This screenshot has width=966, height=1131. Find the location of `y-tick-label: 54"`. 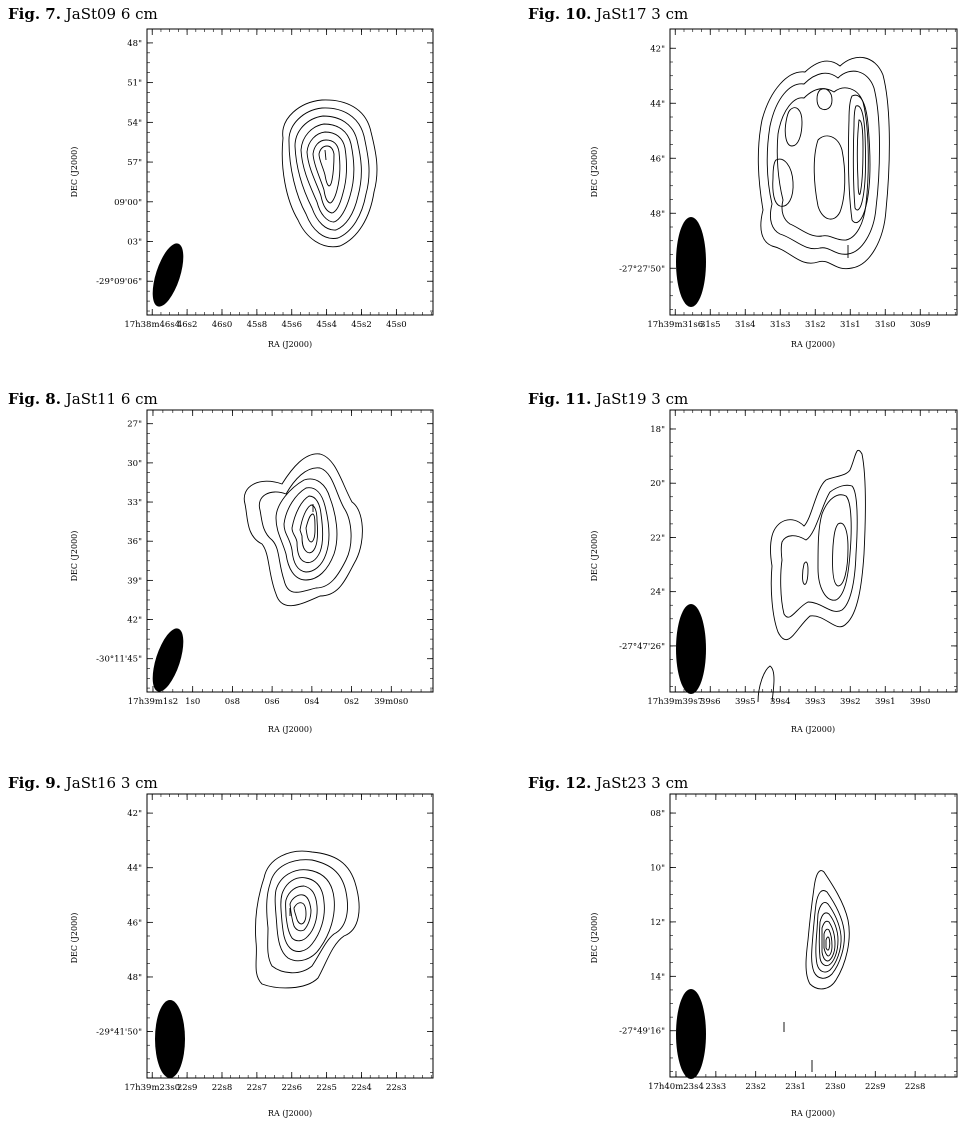

y-tick-label: 54" is located at coordinates (134, 123).